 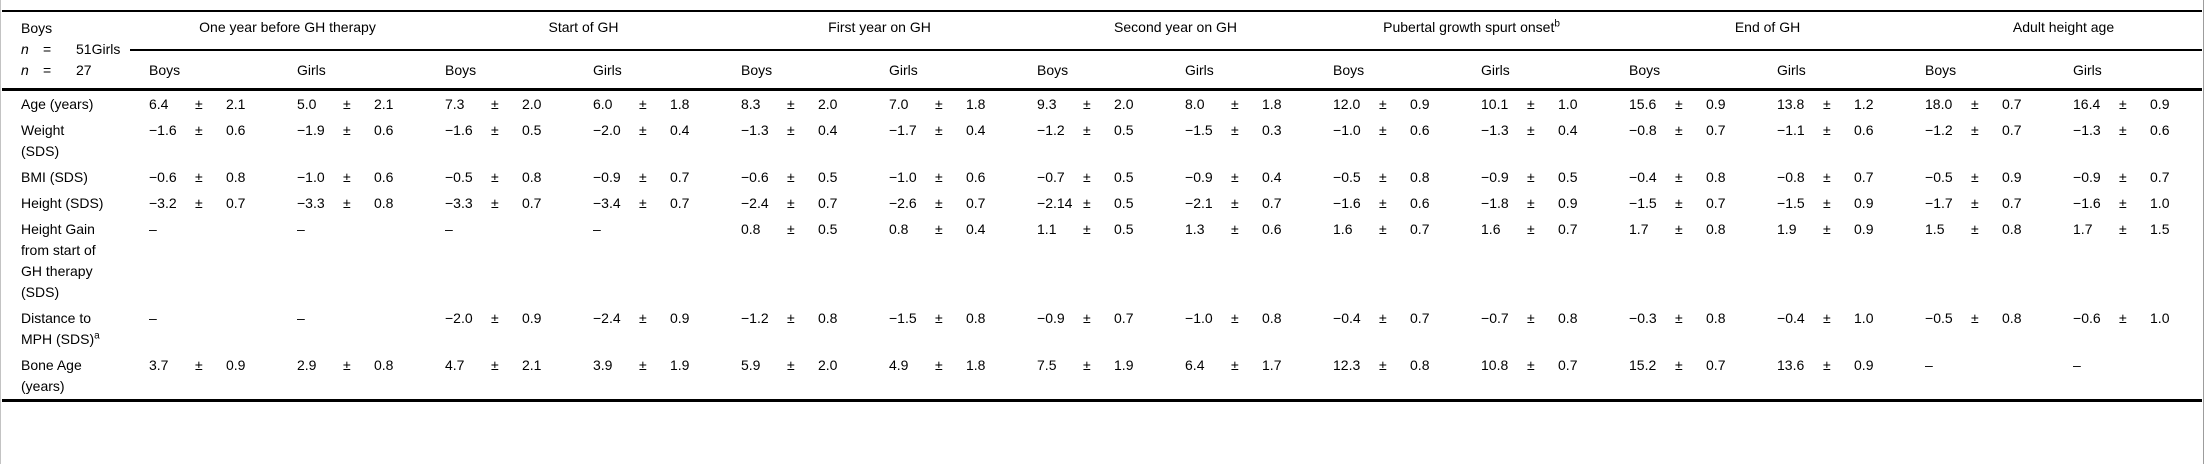 What do you see at coordinates (57, 104) in the screenshot?
I see `row-label-text: Age (years)` at bounding box center [57, 104].